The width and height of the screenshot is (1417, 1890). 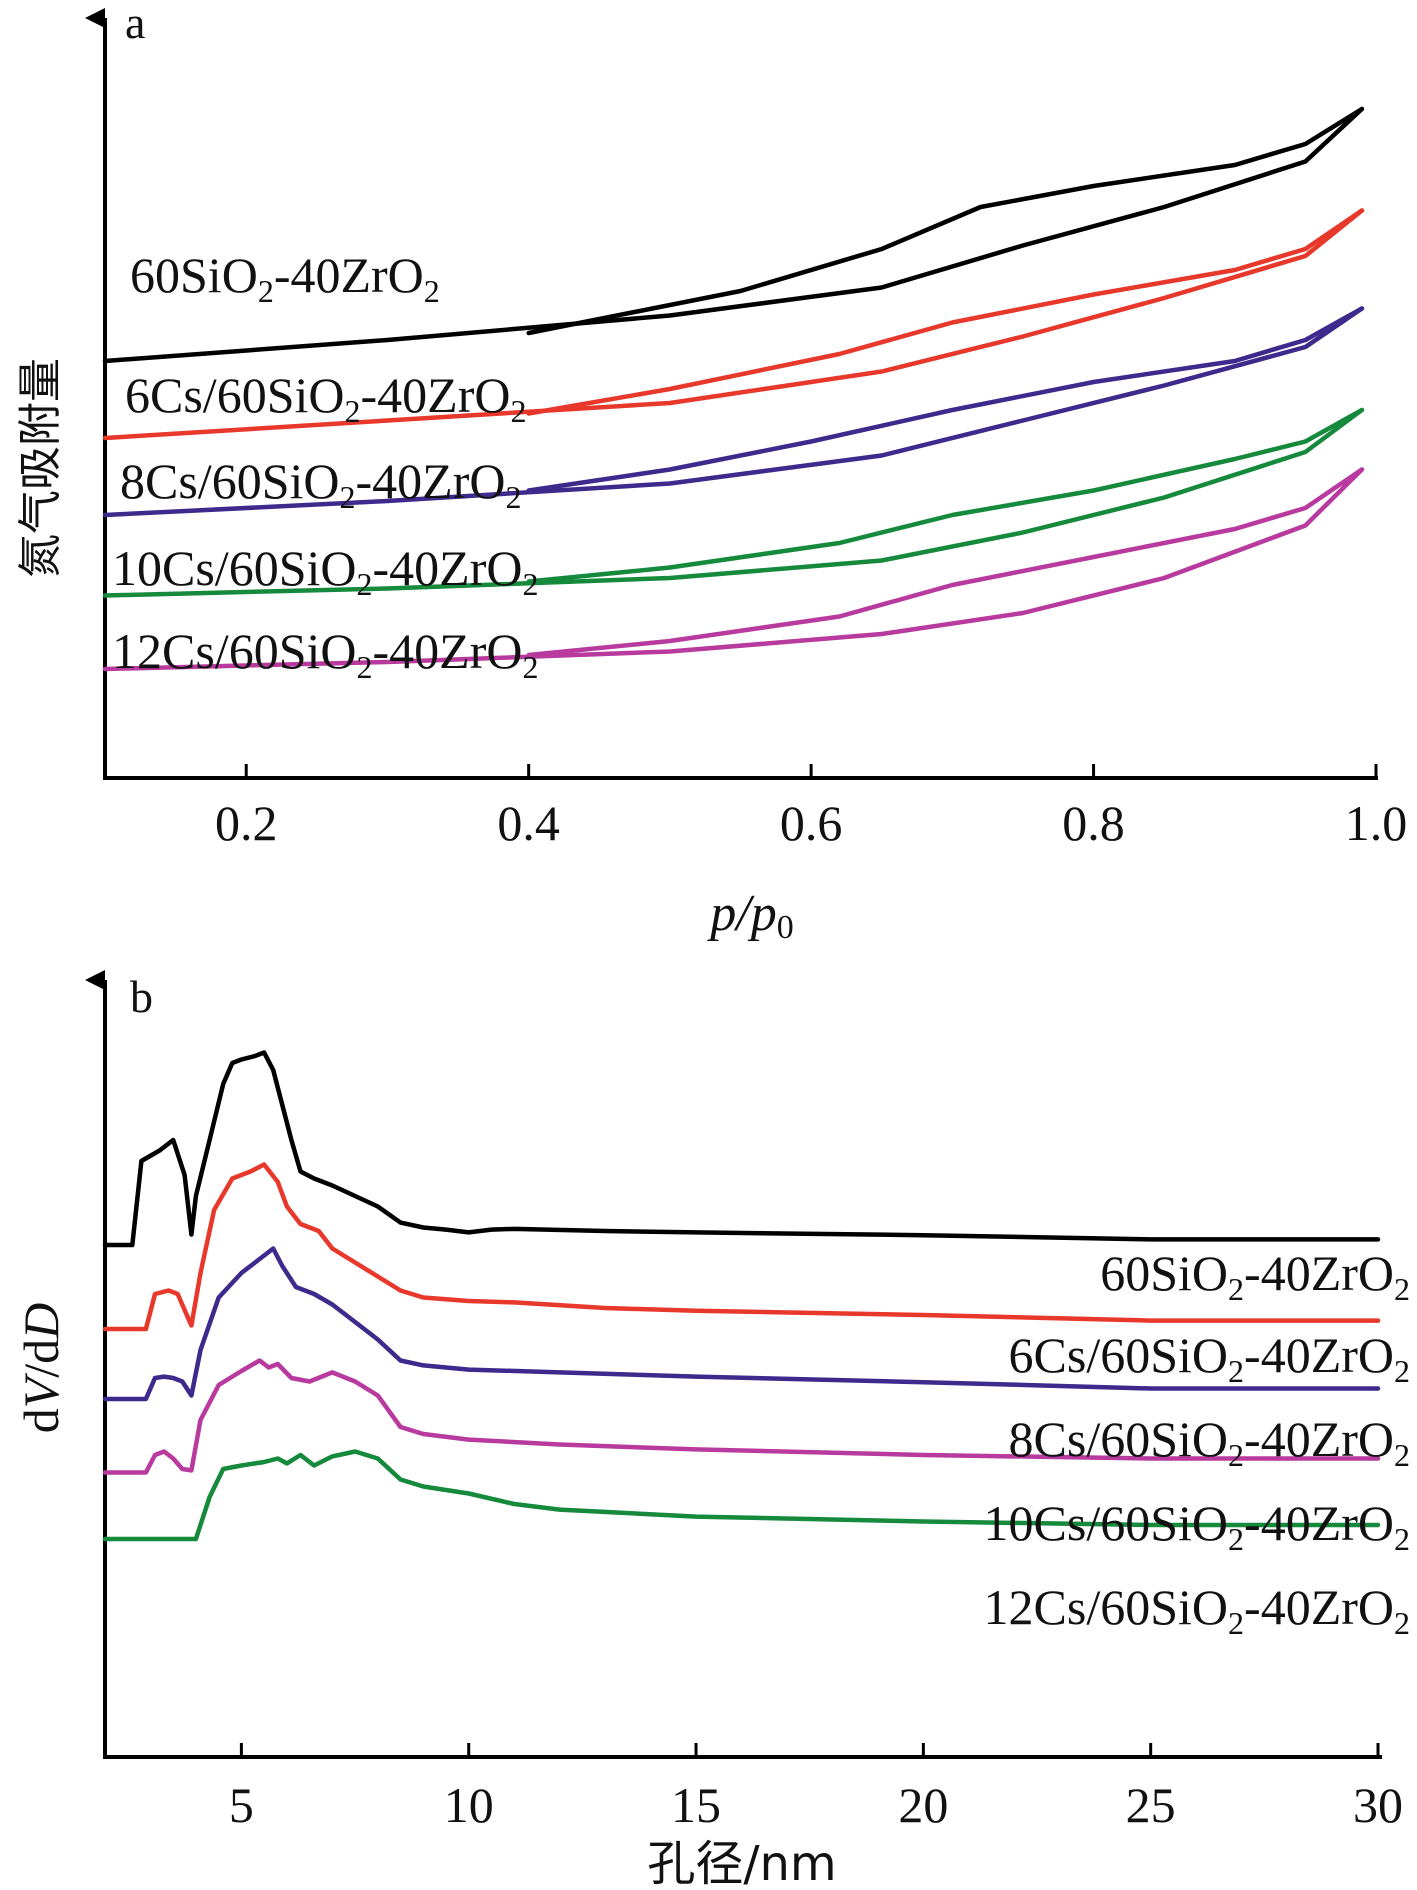 I want to click on panel-b-x-tick-label: 15, so click(x=696, y=1805).